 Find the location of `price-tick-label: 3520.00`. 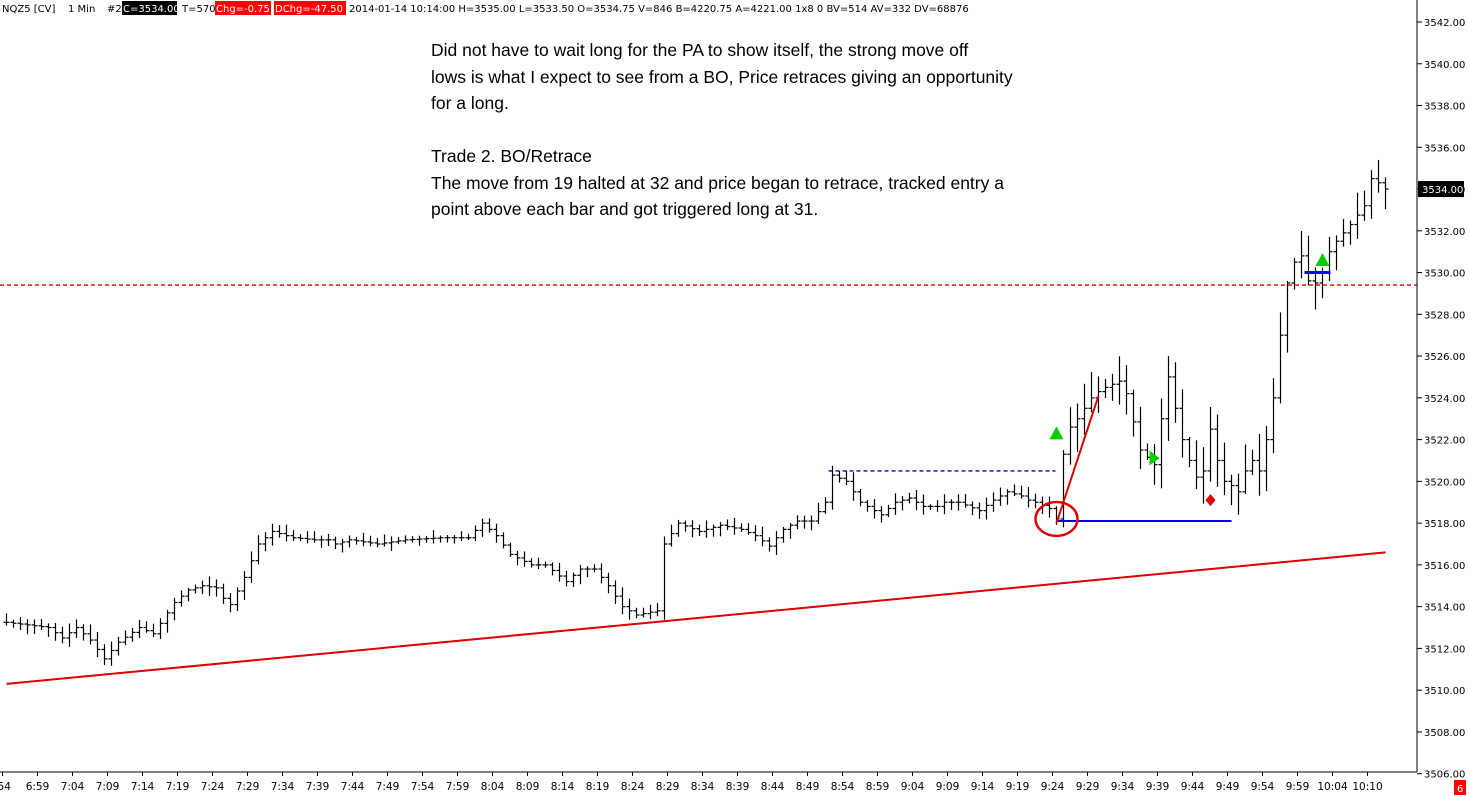

price-tick-label: 3520.00 is located at coordinates (1444, 482).